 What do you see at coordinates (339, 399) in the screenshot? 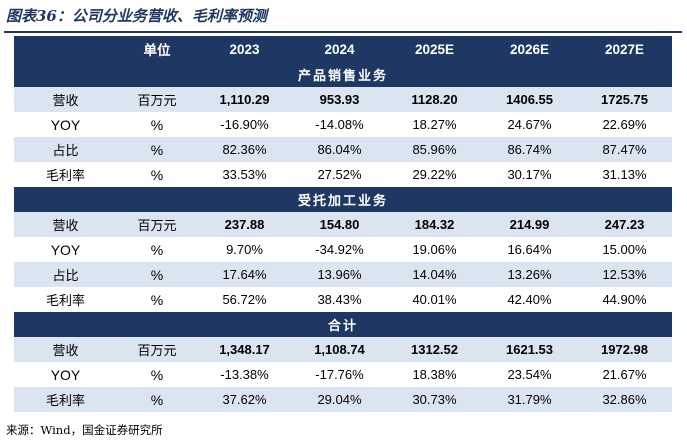
I see `value-cell: 29.04%` at bounding box center [339, 399].